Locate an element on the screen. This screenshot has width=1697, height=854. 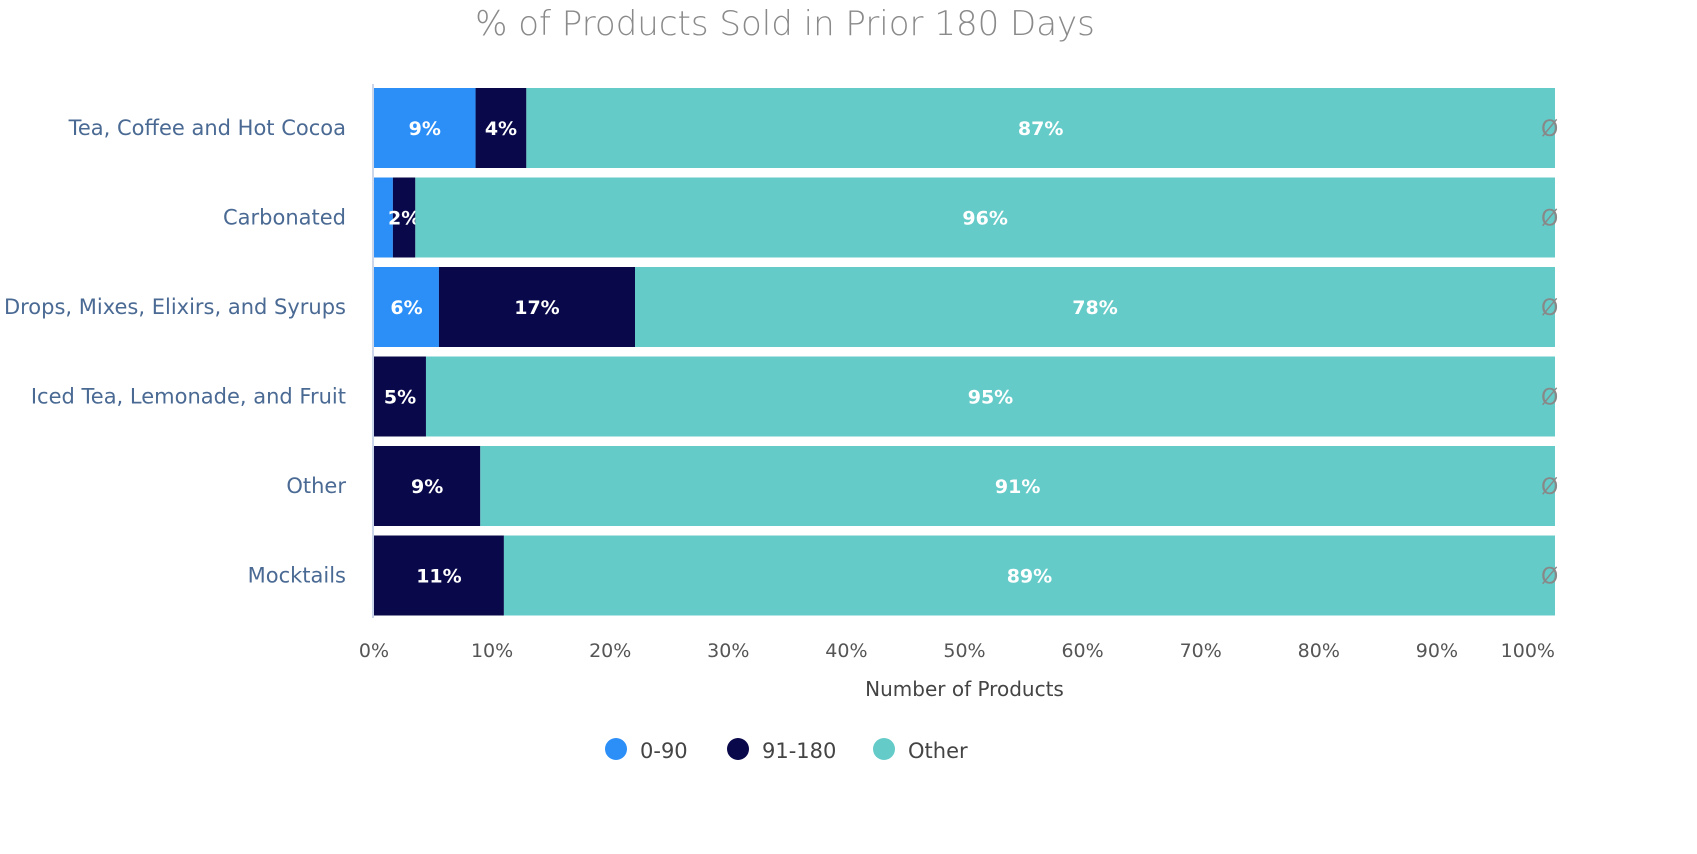
legend-item-label: Other is located at coordinates (938, 751).